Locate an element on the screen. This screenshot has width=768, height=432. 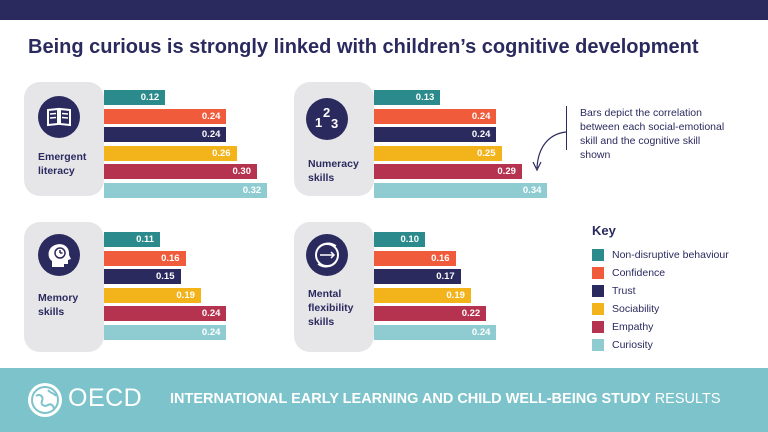
skill-label-memory-skills: Memory skills is located at coordinates (58, 305).